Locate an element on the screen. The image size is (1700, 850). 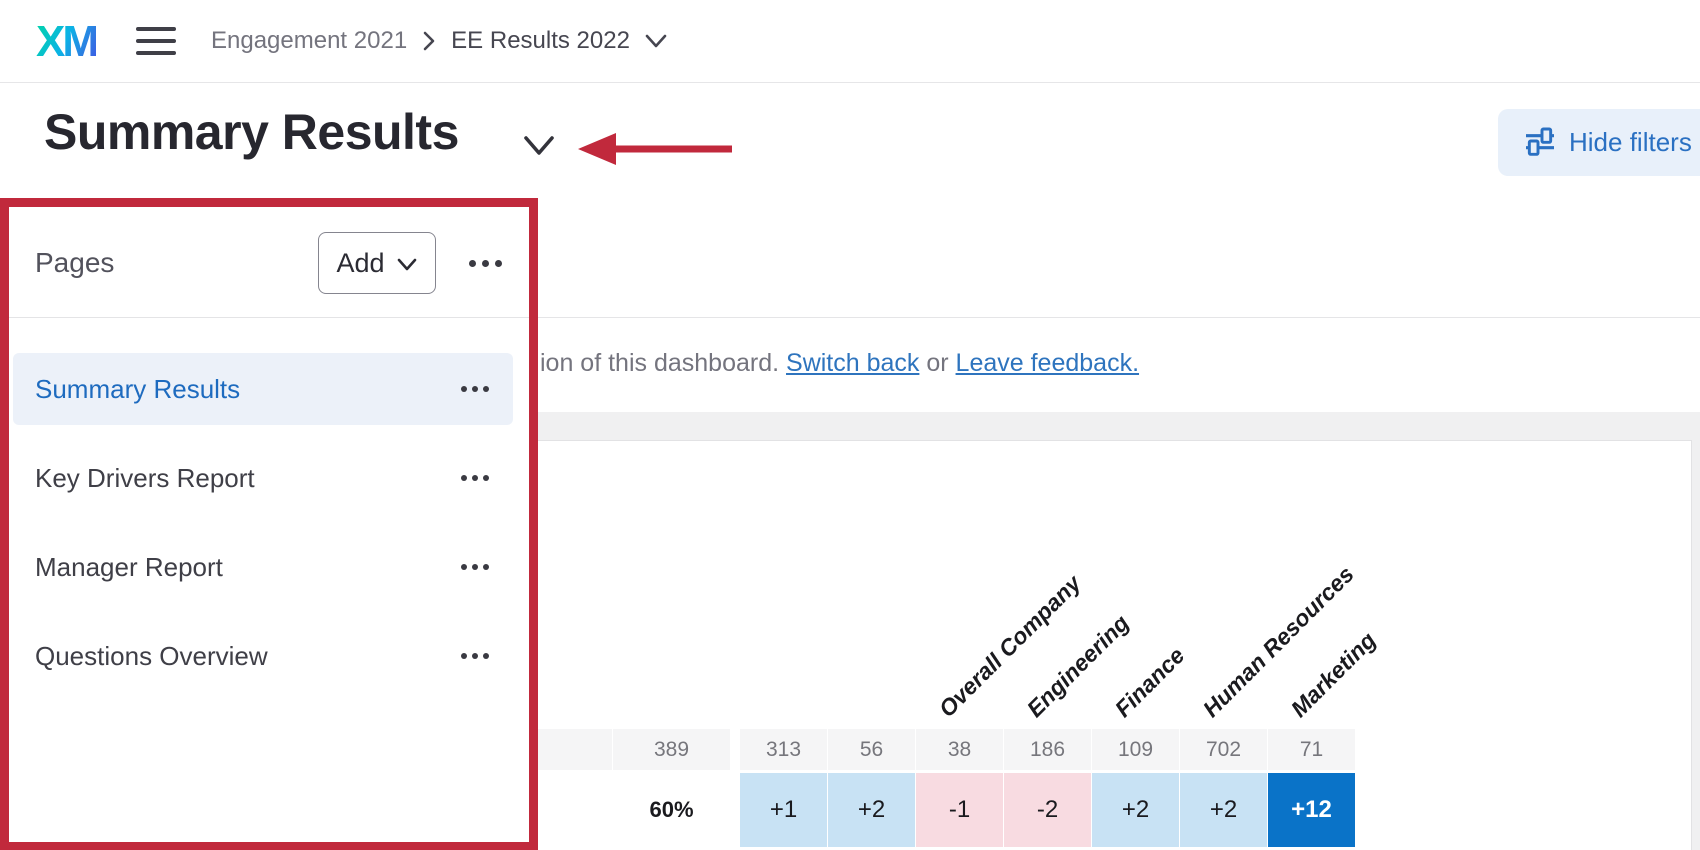
page-item-summary-results: Summary Results is located at coordinates (263, 389).